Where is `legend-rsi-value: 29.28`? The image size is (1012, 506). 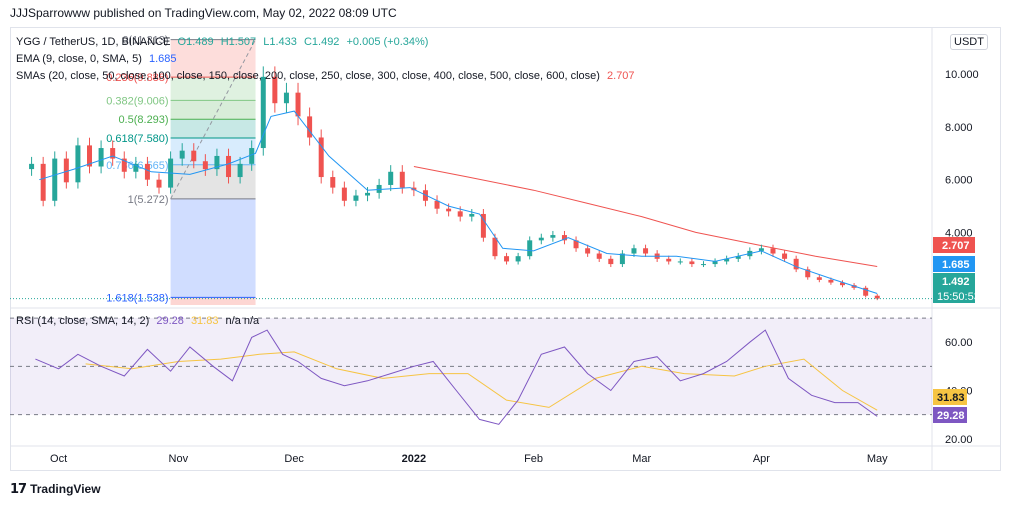
legend-rsi-value: 29.28 is located at coordinates (170, 321).